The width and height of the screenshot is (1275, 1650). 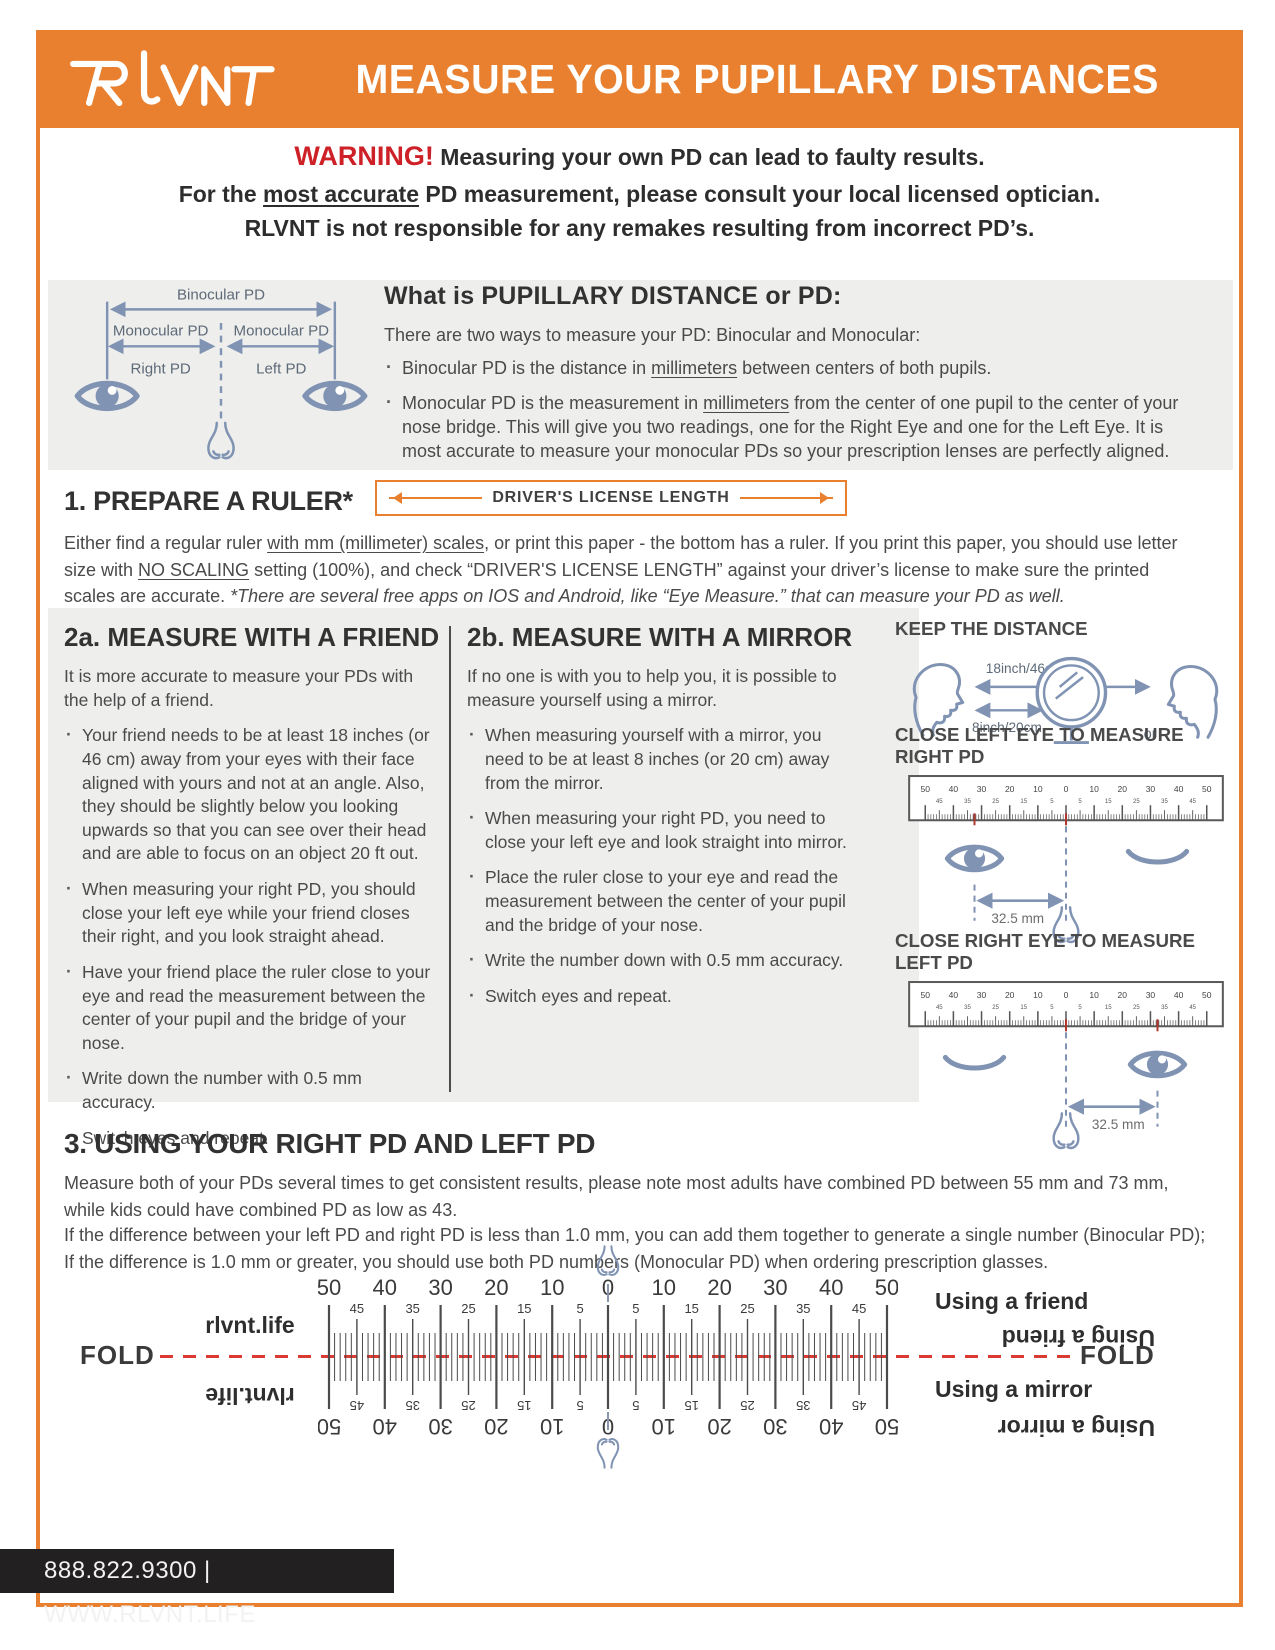 I want to click on rlvnt-logo, so click(x=172, y=78).